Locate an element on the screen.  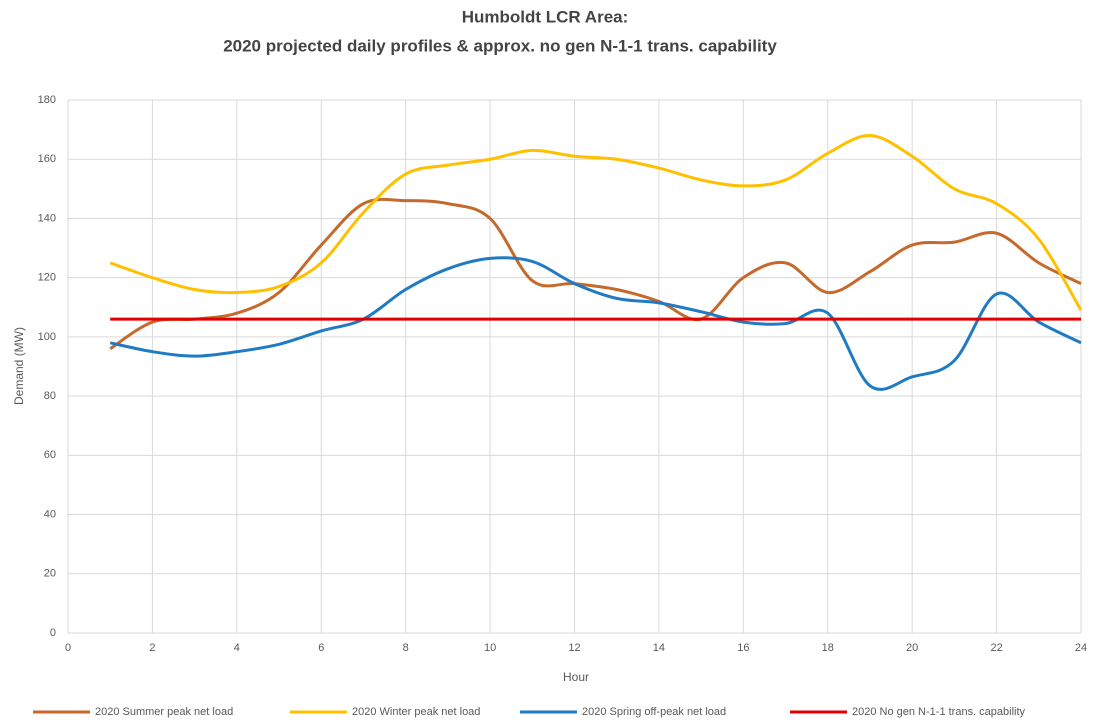
x-tick-label: 24 is located at coordinates (1081, 648).